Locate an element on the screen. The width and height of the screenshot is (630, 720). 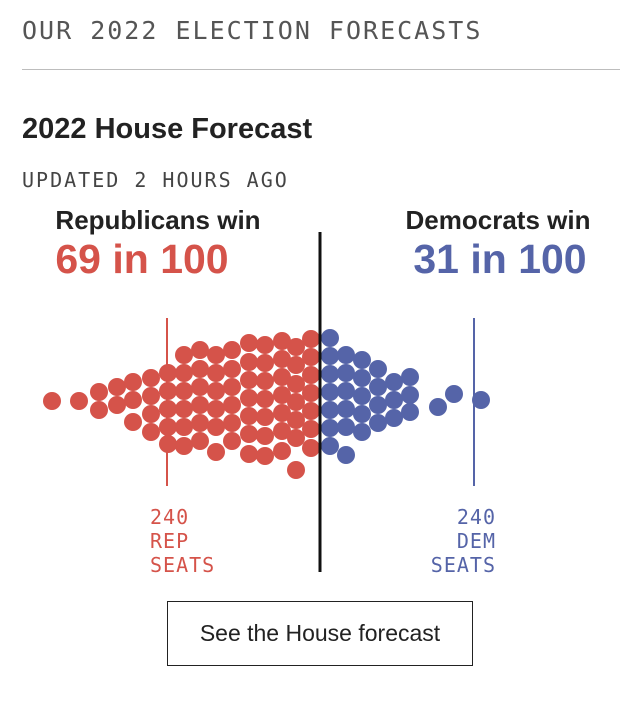
section-header: OUR 2022 ELECTION FORECASTS is located at coordinates (252, 30).